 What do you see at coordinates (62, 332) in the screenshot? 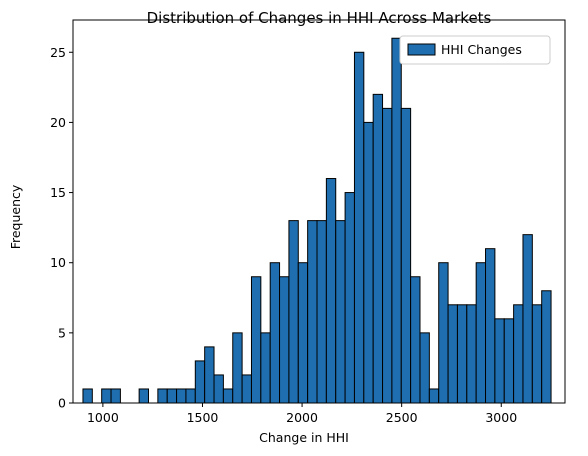
I see `y-tick-label: 5` at bounding box center [62, 332].